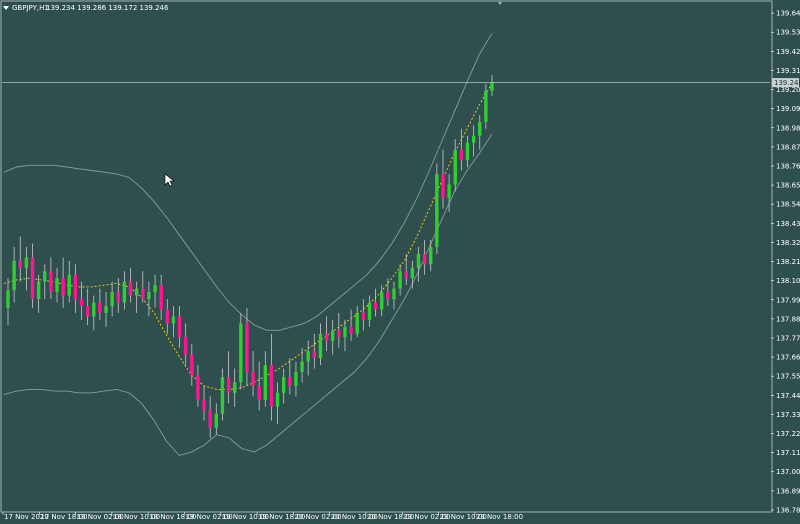 This screenshot has width=800, height=524. What do you see at coordinates (317, 517) in the screenshot?
I see `x-tick-label: 20 Nov 02:00` at bounding box center [317, 517].